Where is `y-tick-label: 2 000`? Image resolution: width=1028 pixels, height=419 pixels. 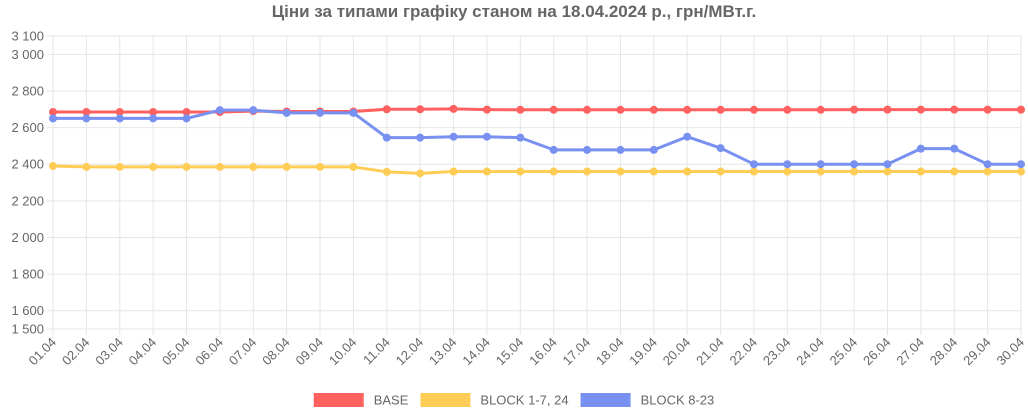 y-tick-label: 2 000 is located at coordinates (27, 237).